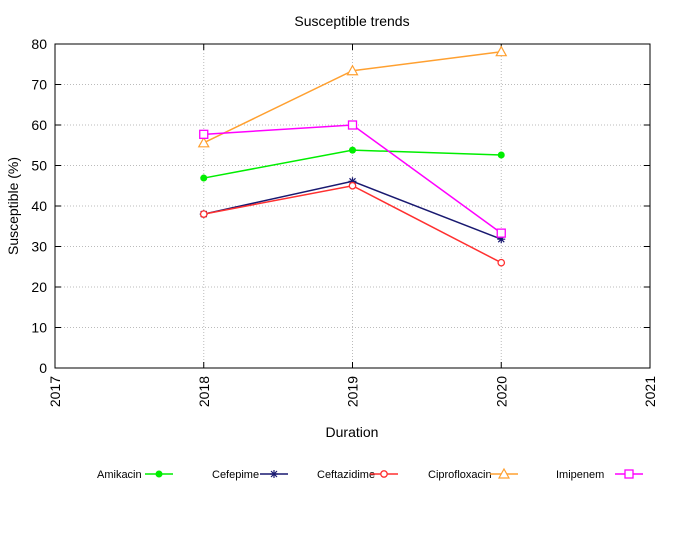 The height and width of the screenshot is (534, 696). What do you see at coordinates (39, 44) in the screenshot?
I see `y-tick-label: 80` at bounding box center [39, 44].